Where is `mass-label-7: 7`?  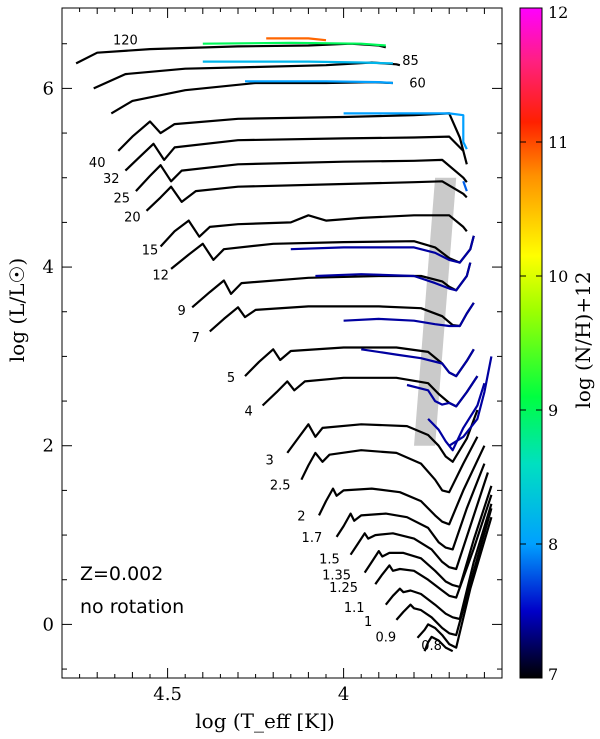 mass-label-7: 7 is located at coordinates (196, 338).